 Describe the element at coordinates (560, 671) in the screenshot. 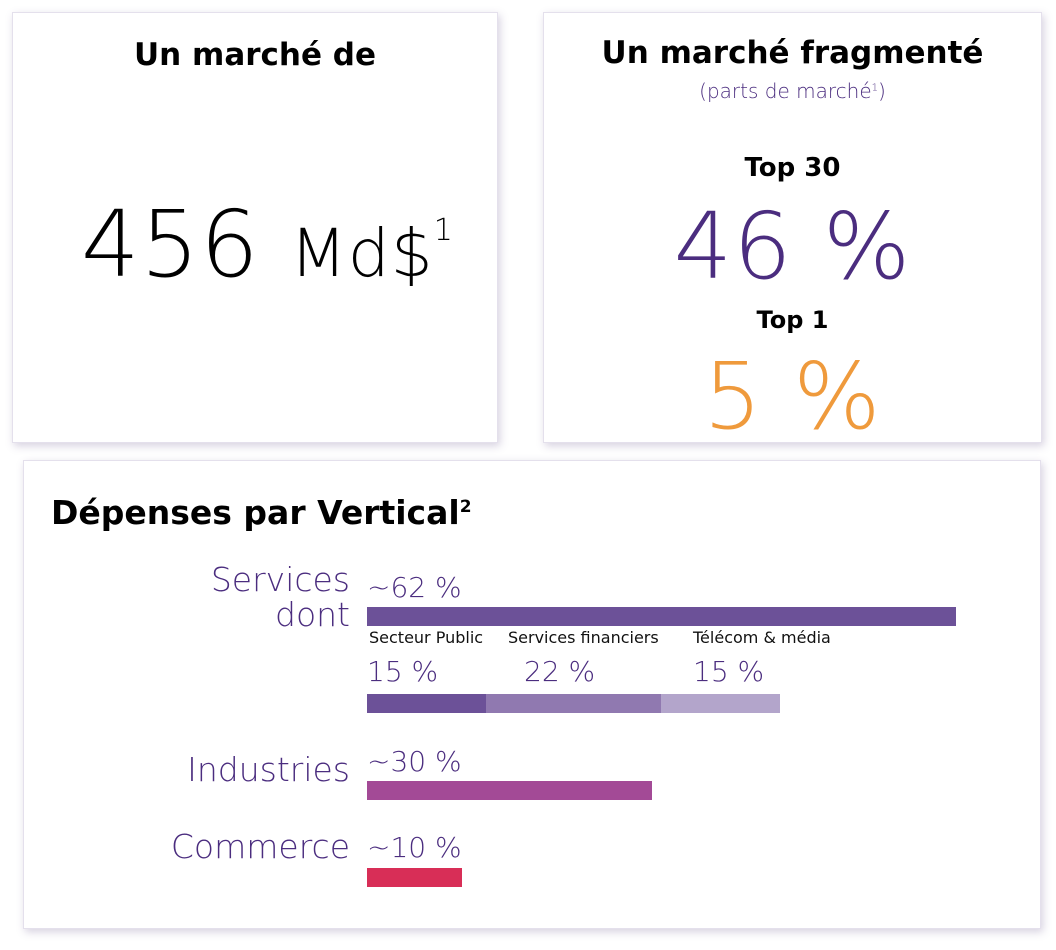

I see `breakdown-value-financial: 22 %` at that location.